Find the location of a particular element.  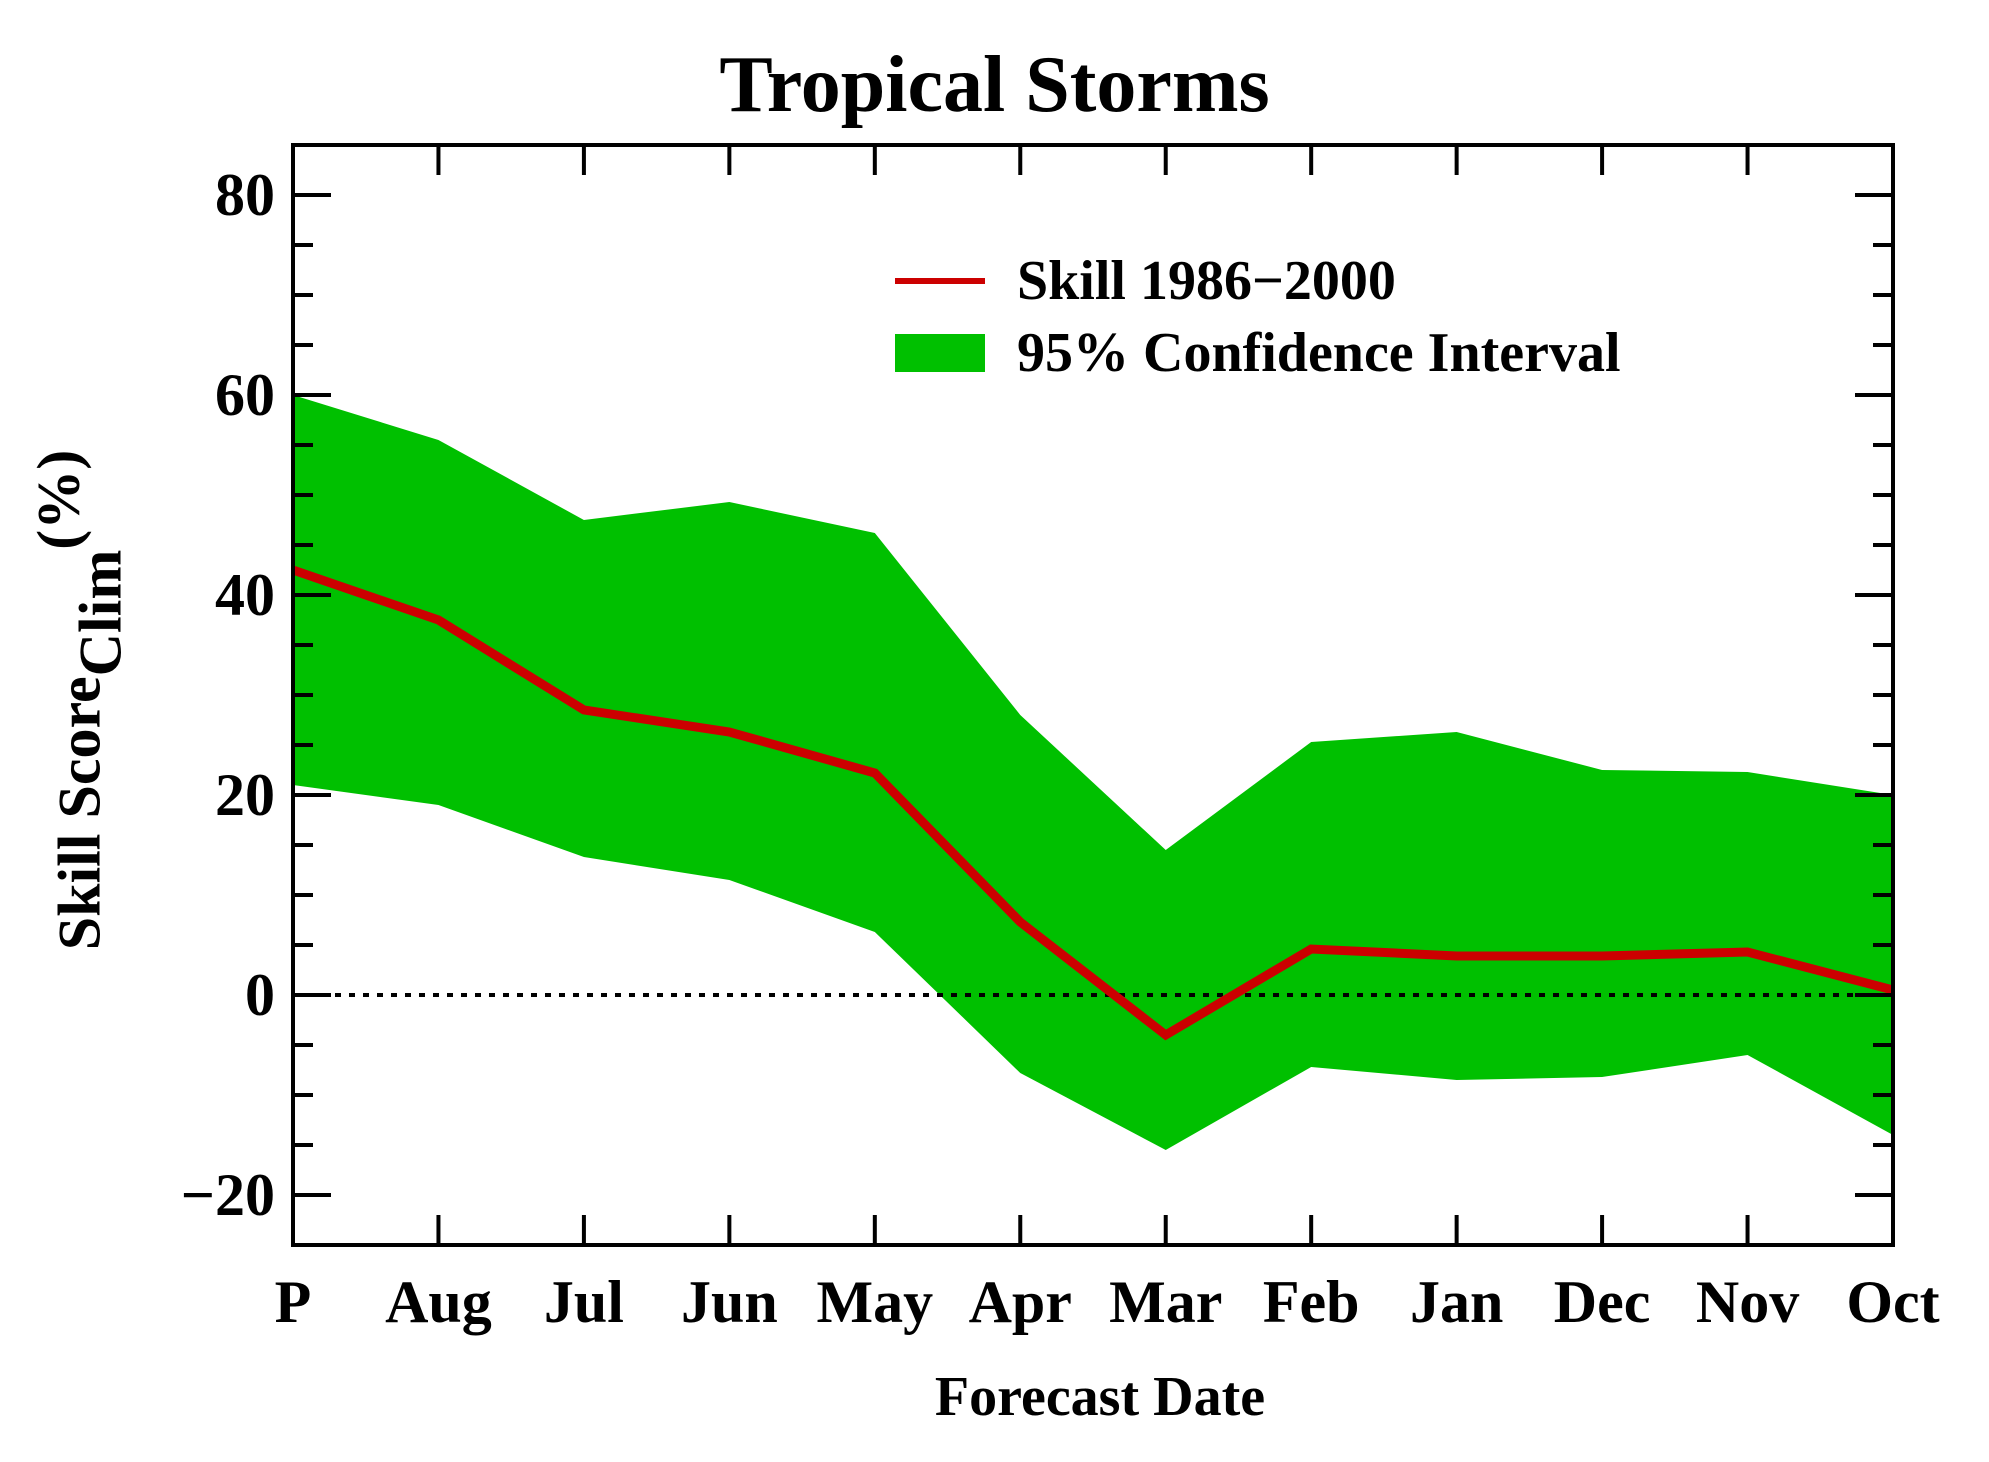

legend-item-confidence: 95% Confidence Interval is located at coordinates (1258, 353).